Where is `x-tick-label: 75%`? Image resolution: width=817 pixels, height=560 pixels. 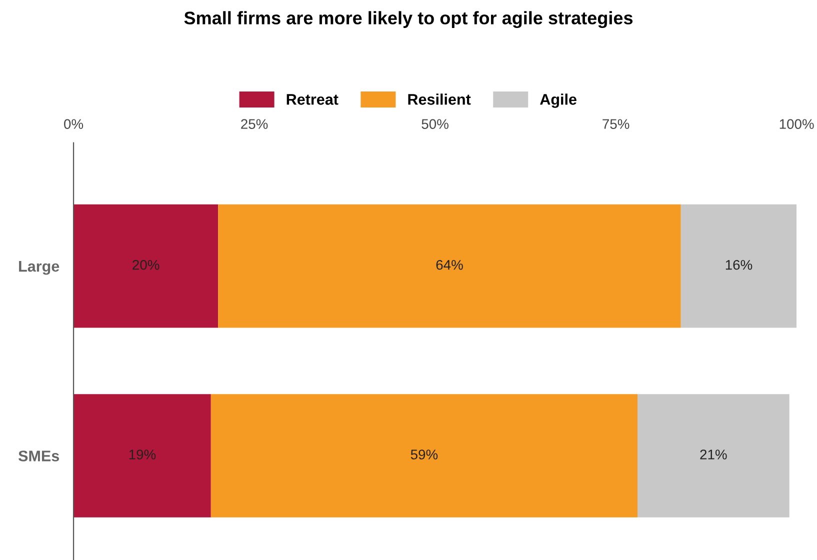 x-tick-label: 75% is located at coordinates (616, 124).